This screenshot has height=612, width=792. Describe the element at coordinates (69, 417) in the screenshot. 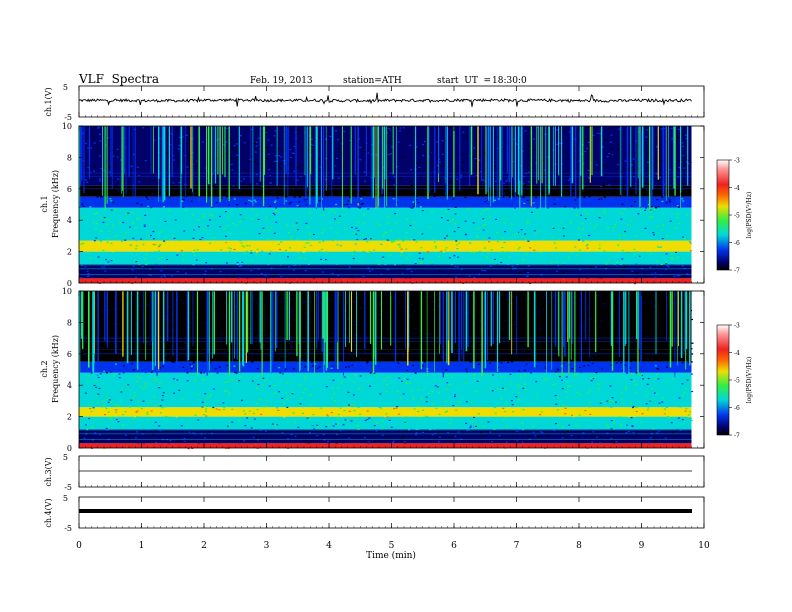

I see `ch2-spec-ytick-label: 2` at that location.